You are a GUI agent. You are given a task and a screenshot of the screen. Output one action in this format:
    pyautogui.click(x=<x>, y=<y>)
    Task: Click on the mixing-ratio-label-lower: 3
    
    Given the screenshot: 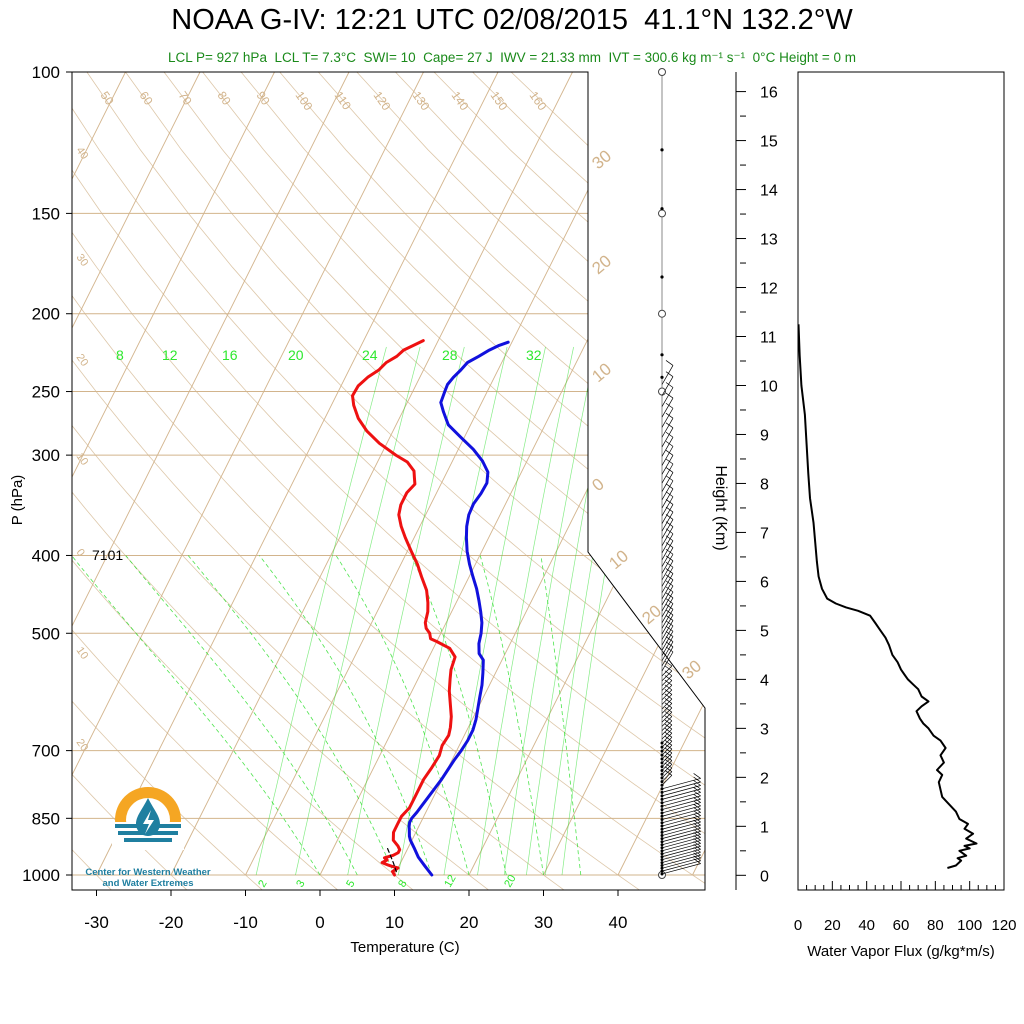 What is the action you would take?
    pyautogui.click(x=300, y=883)
    